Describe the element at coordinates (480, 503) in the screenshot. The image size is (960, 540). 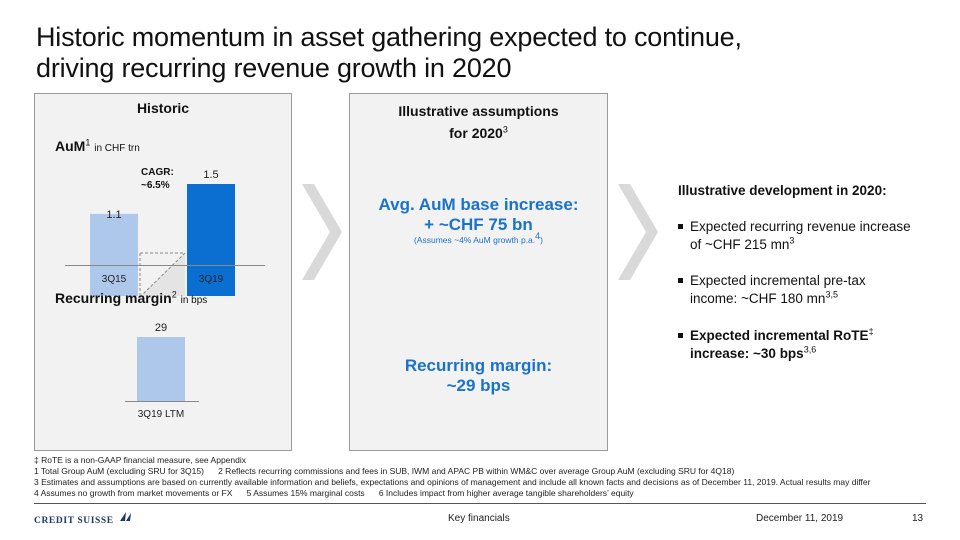
I see `footer-divider` at that location.